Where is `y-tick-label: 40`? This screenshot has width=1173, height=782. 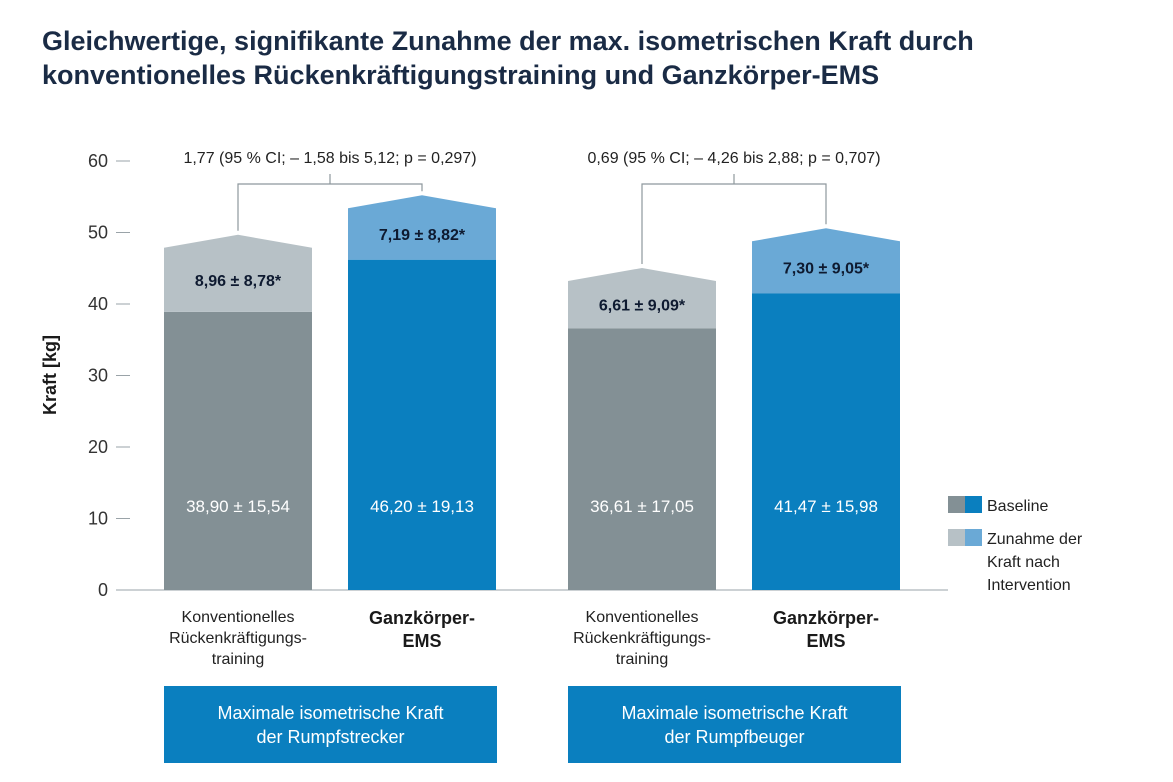 y-tick-label: 40 is located at coordinates (98, 304).